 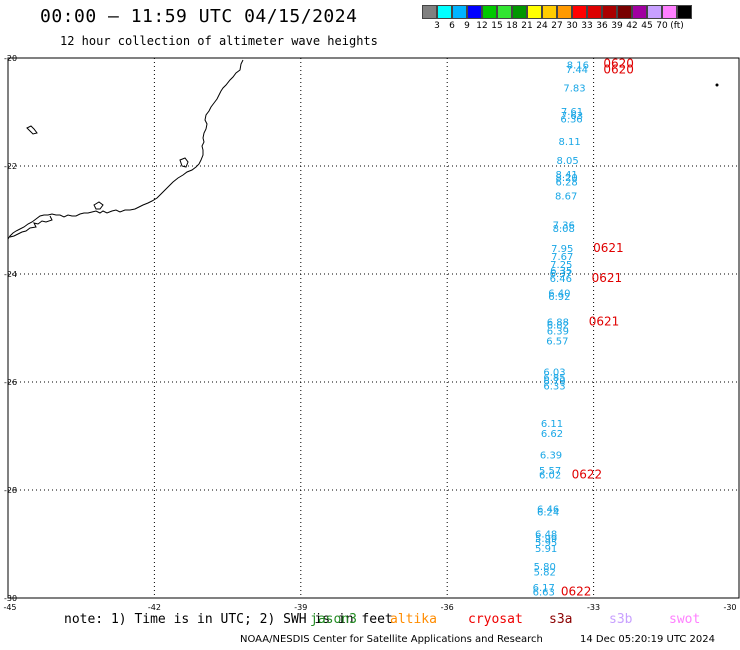 I want to click on legend-label: 70, so click(x=662, y=26).